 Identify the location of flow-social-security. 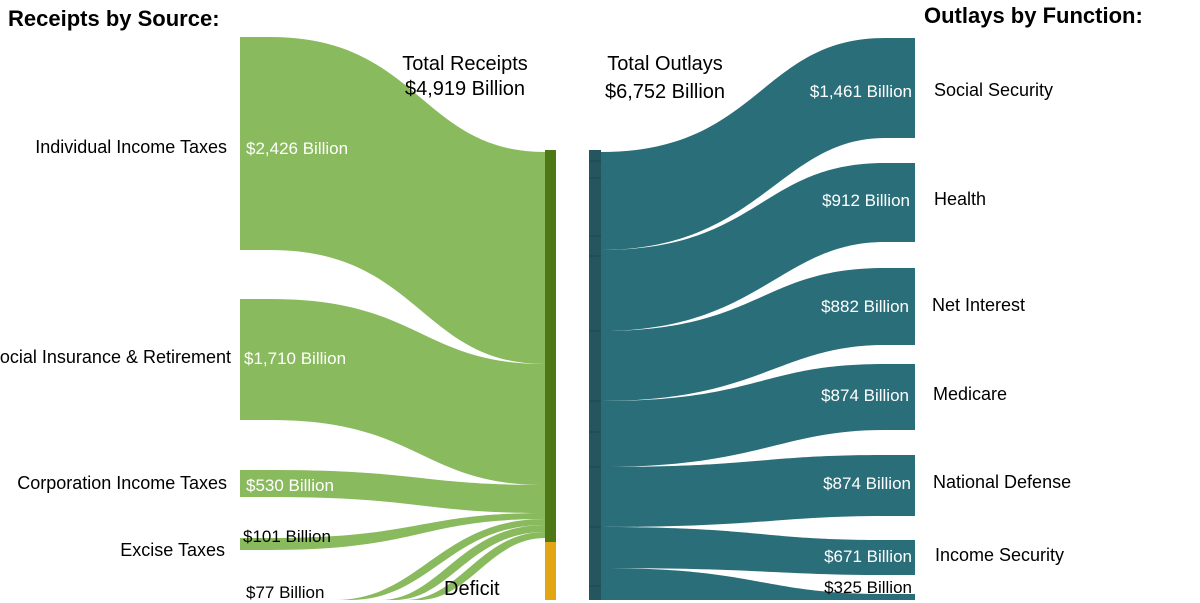
(758, 144).